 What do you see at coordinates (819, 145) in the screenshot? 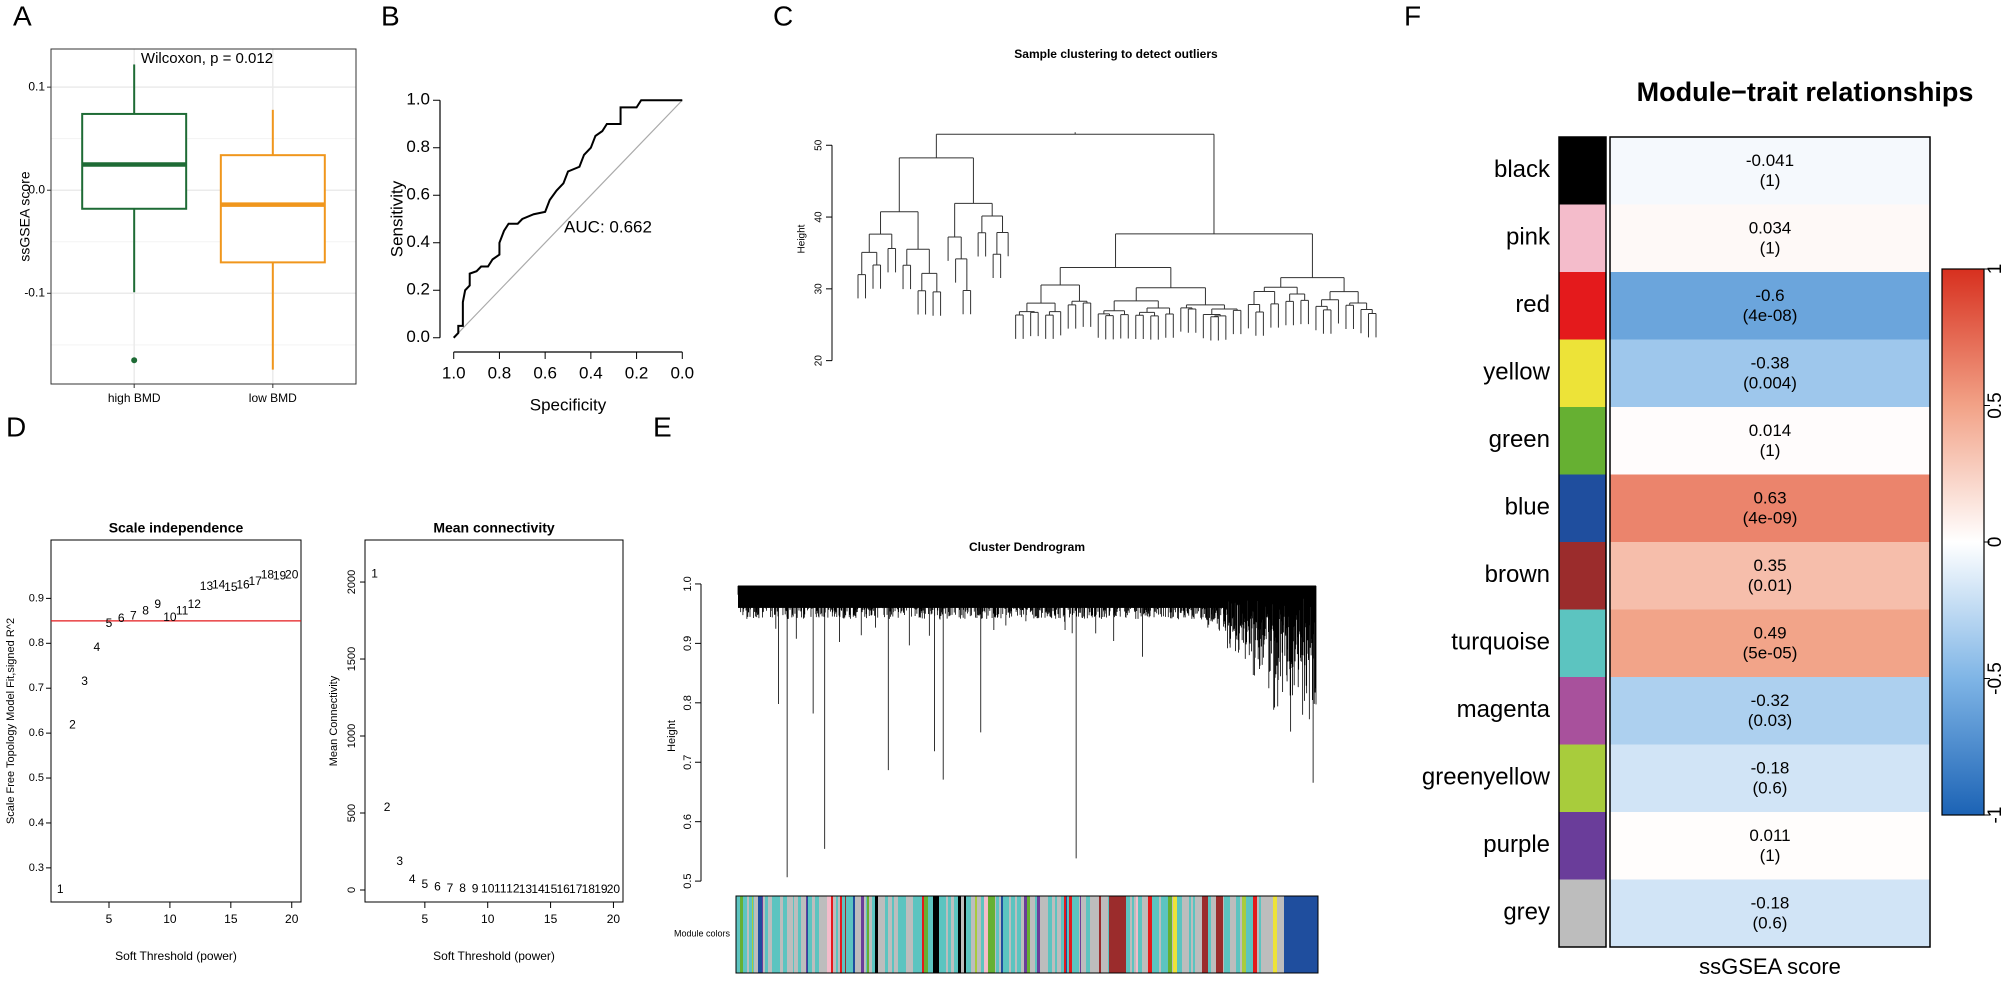
I see `y-tick-label: 50` at bounding box center [819, 145].